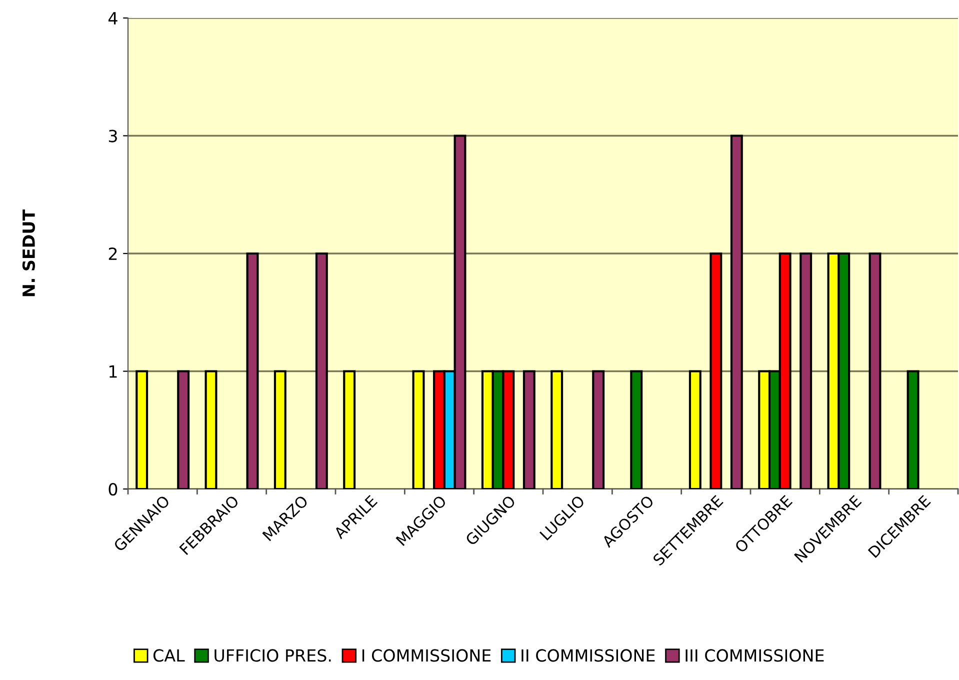  What do you see at coordinates (113, 18) in the screenshot?
I see `y-tick-label: 4` at bounding box center [113, 18].